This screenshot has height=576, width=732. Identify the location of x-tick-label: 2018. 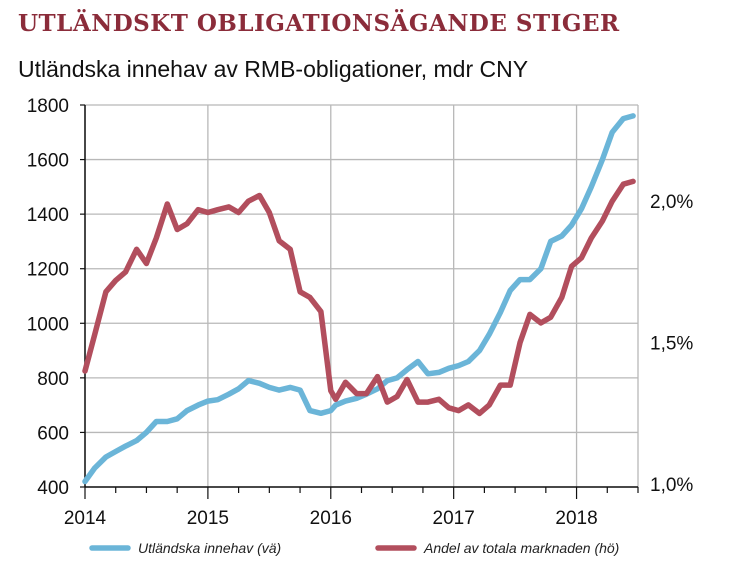
(576, 518).